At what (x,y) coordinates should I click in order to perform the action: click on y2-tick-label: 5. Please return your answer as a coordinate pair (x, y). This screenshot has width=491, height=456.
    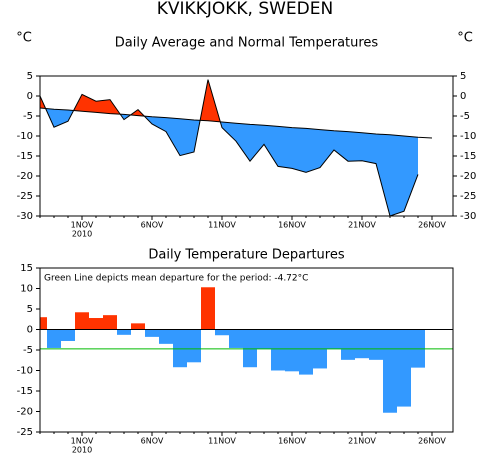
    Looking at the image, I should click on (463, 76).